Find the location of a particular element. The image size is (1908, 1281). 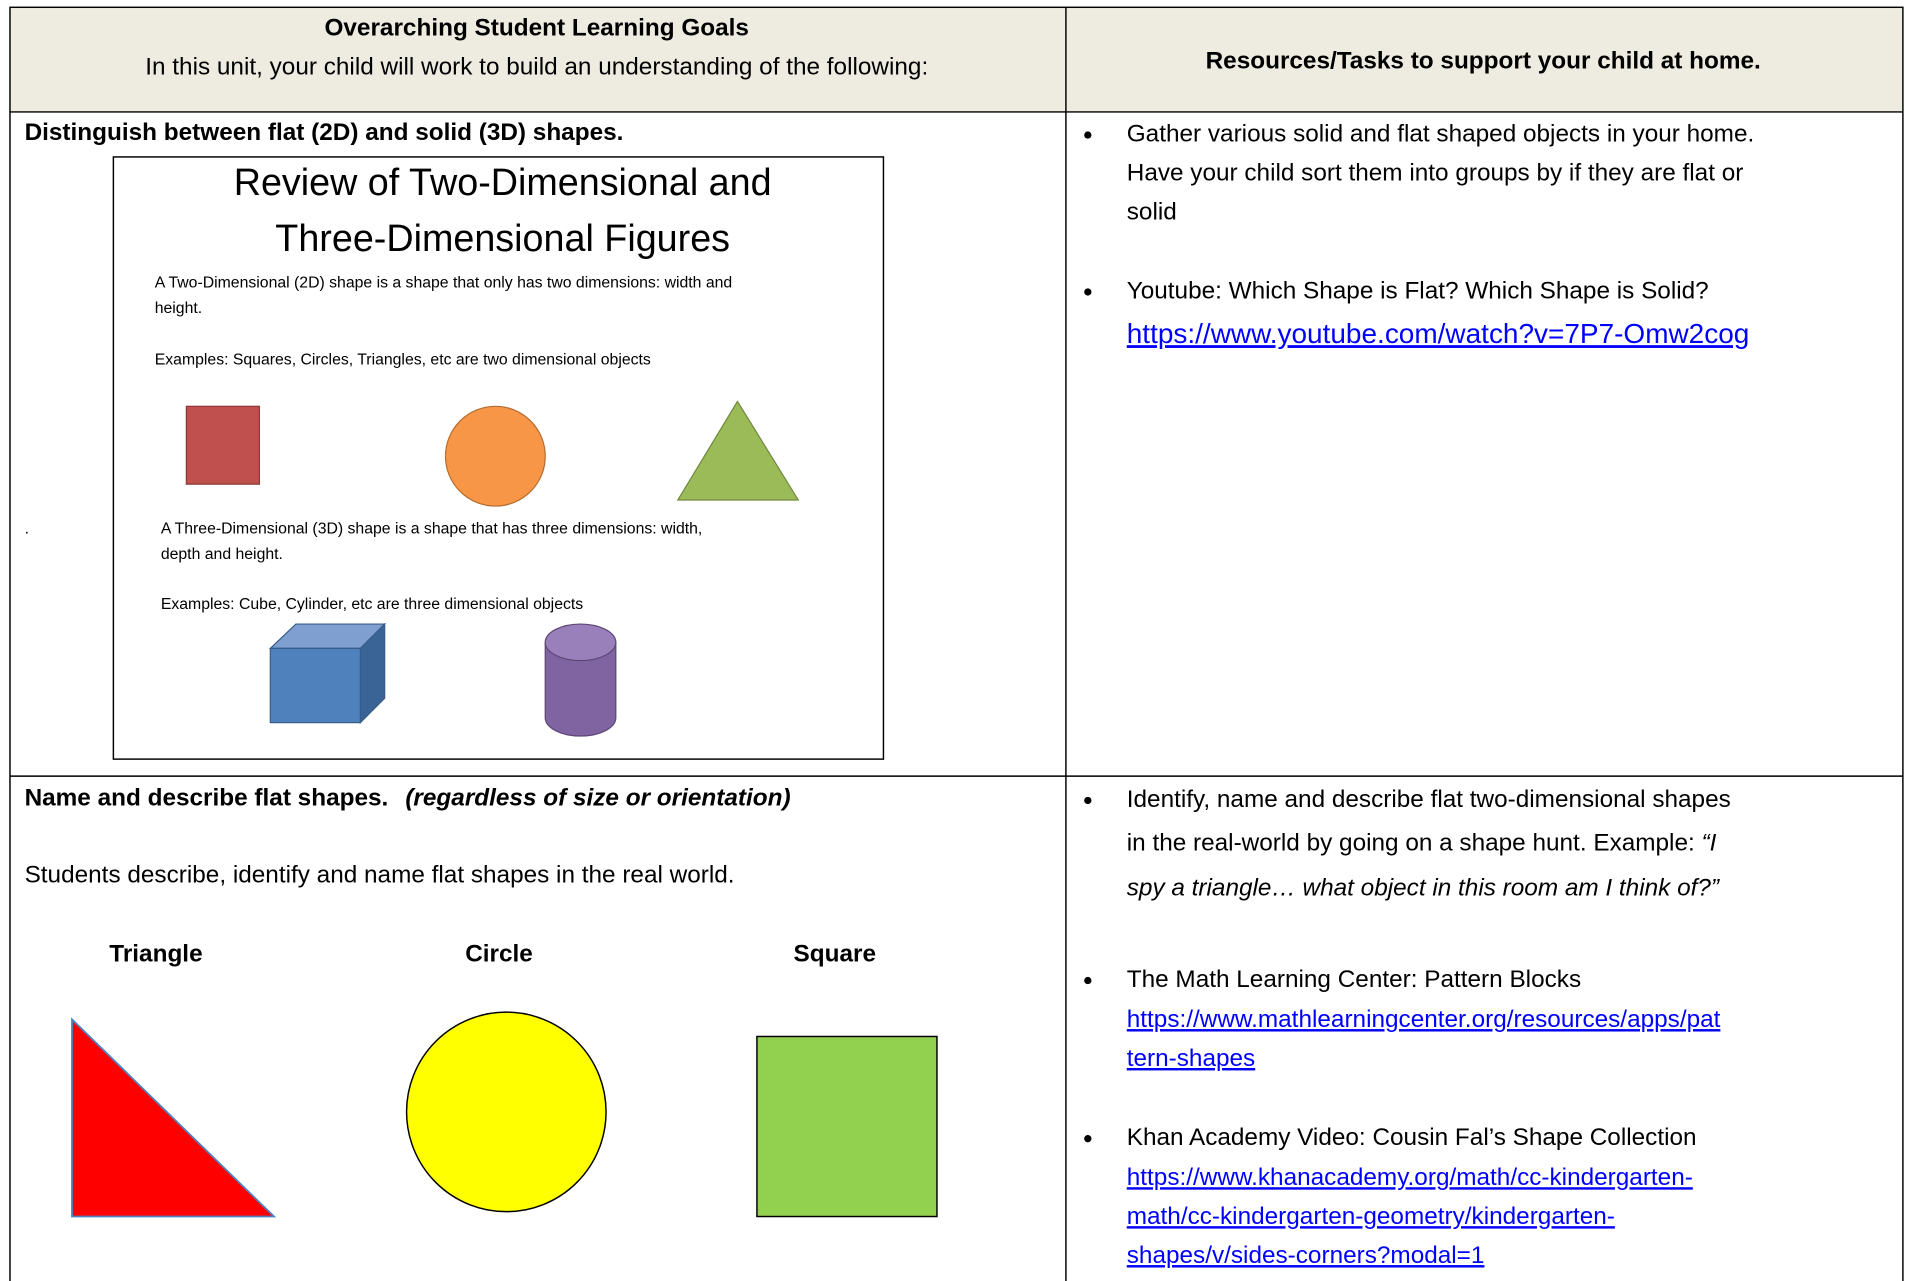

goal-text: Name and describe flat shapes. is located at coordinates (207, 798).